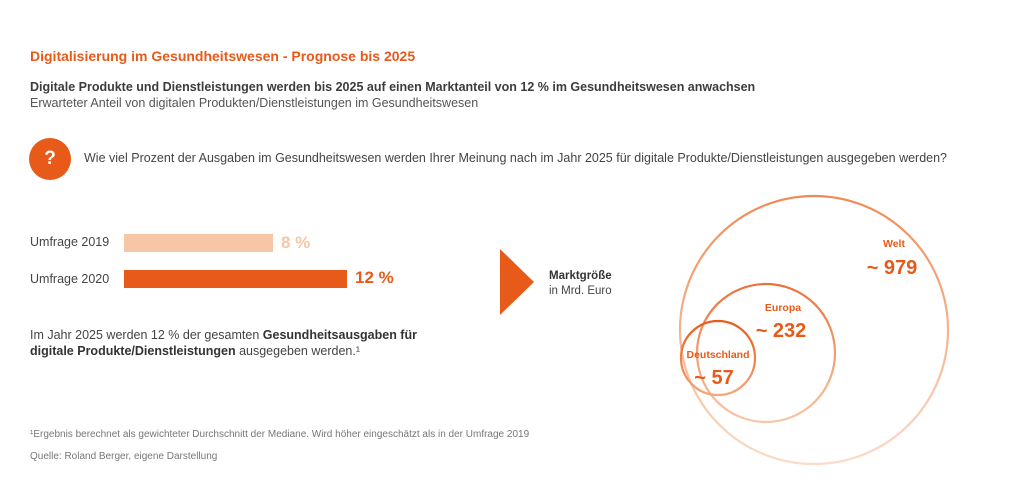 This screenshot has height=500, width=1035. I want to click on label-deutschland: Deutschland, so click(717, 355).